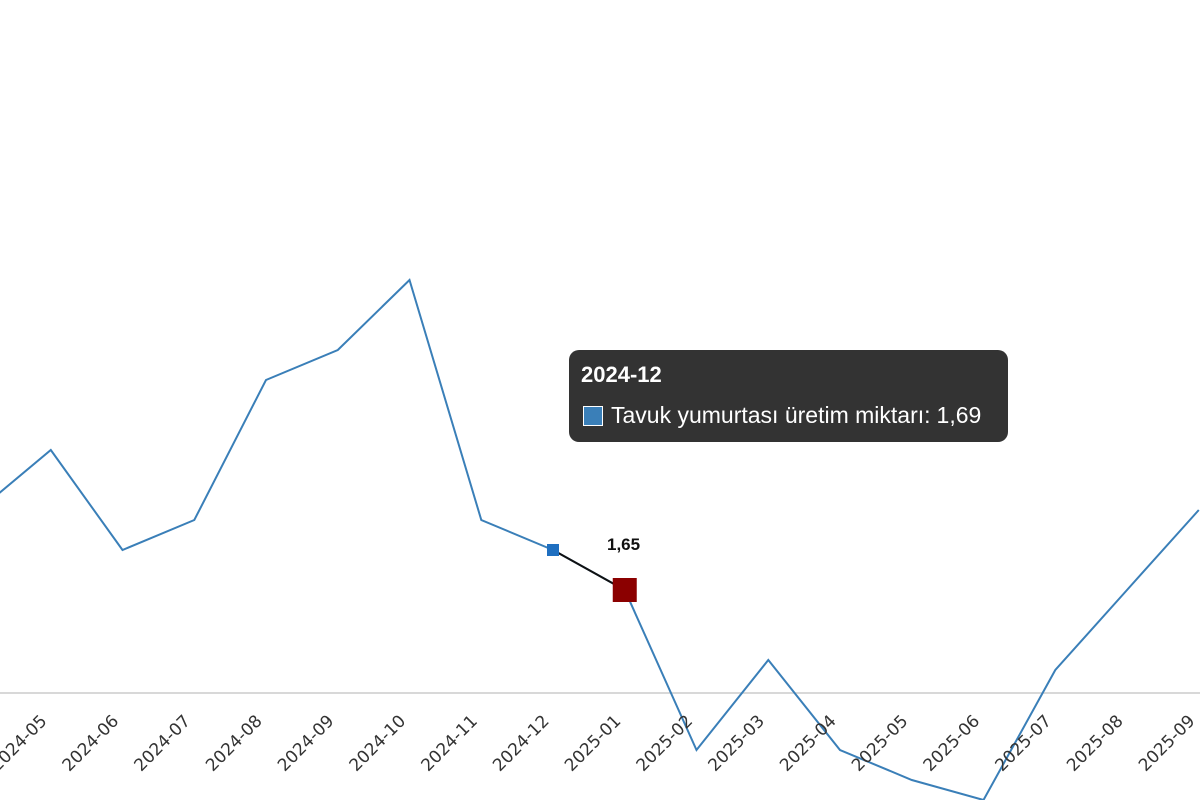  What do you see at coordinates (952, 743) in the screenshot?
I see `x-tick-label: 2025-06` at bounding box center [952, 743].